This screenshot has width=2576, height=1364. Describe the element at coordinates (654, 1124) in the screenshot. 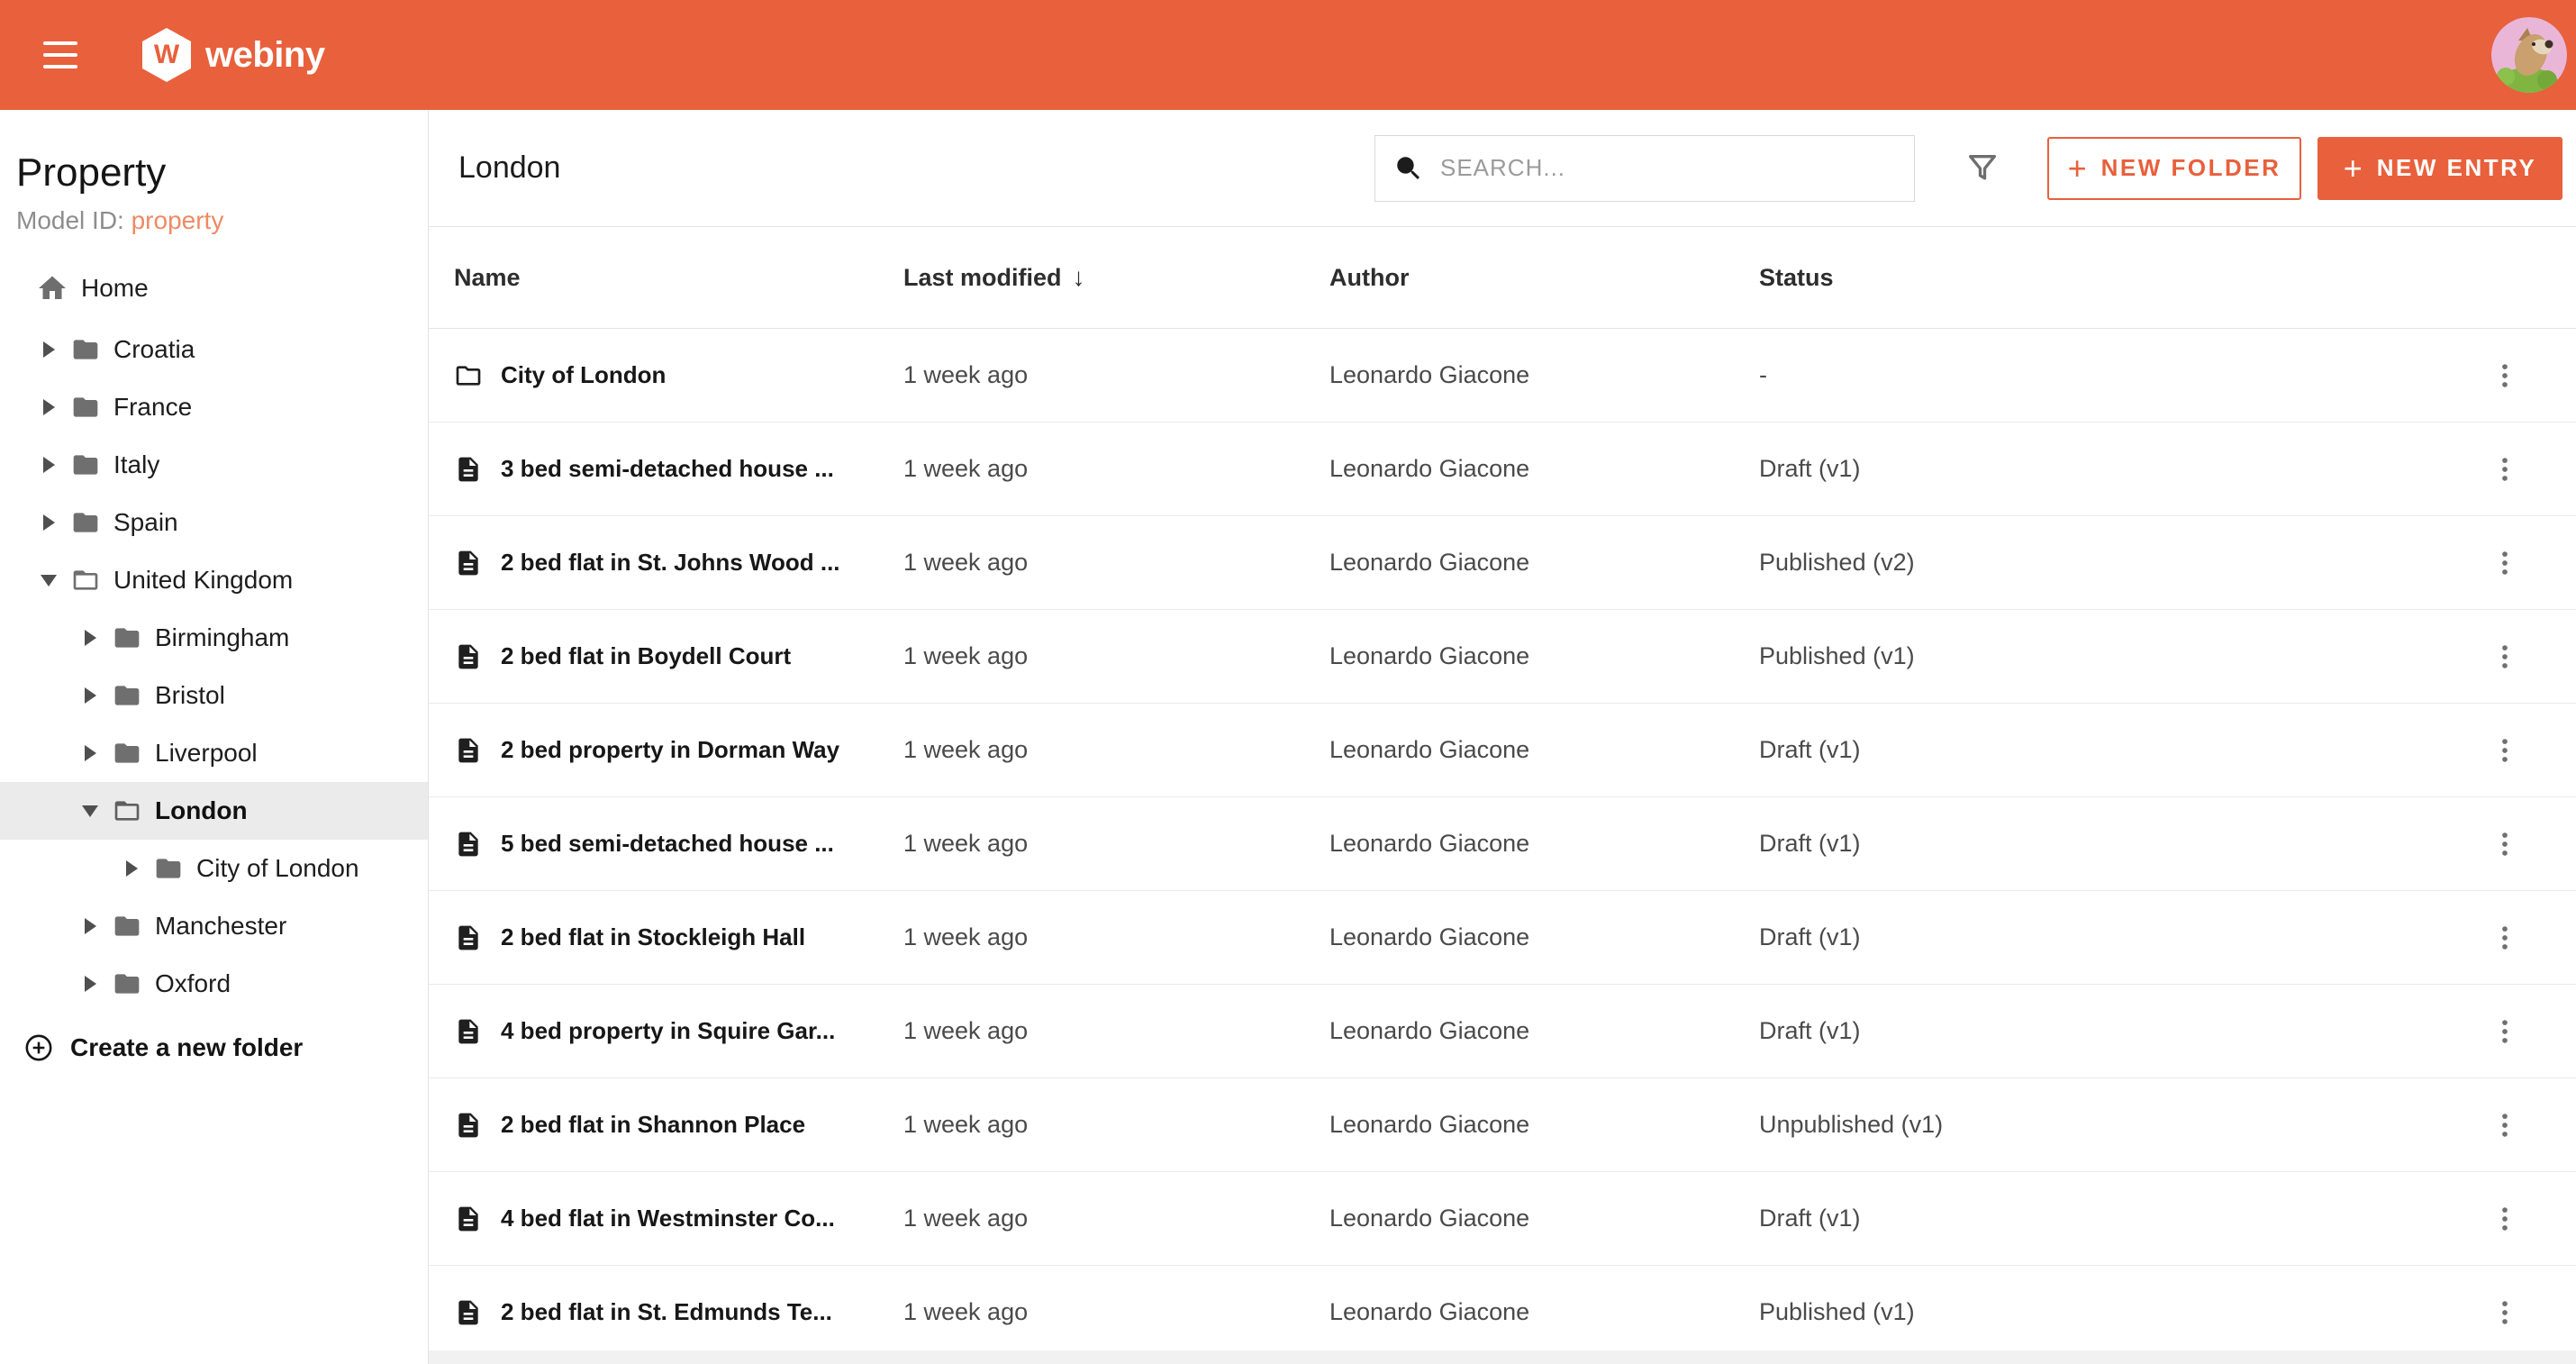

I see `entry-name: 2 bed flat in Shannon Place` at that location.